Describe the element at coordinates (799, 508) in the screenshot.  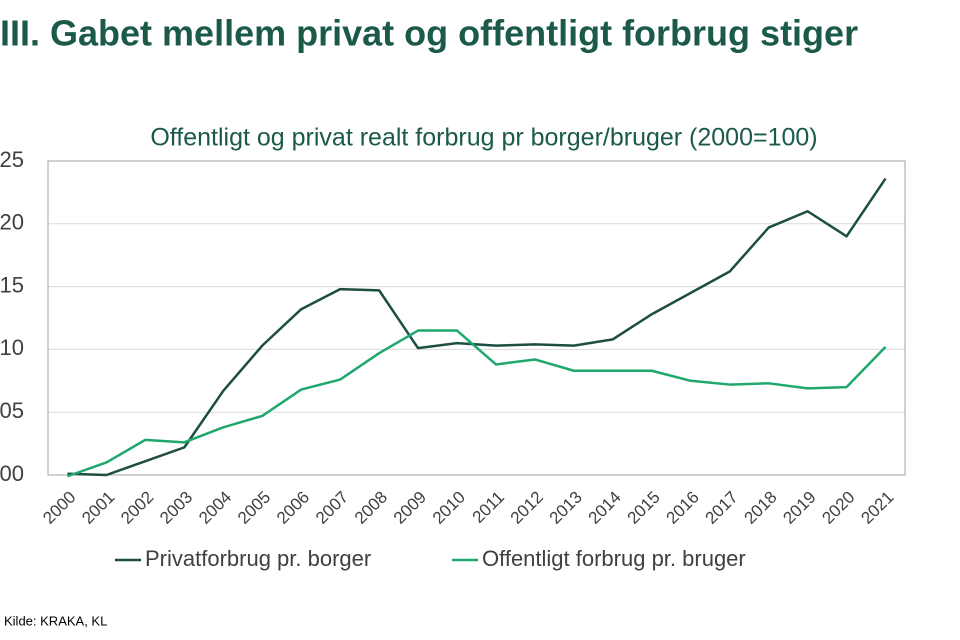
I see `x-tick-label: 2019` at that location.